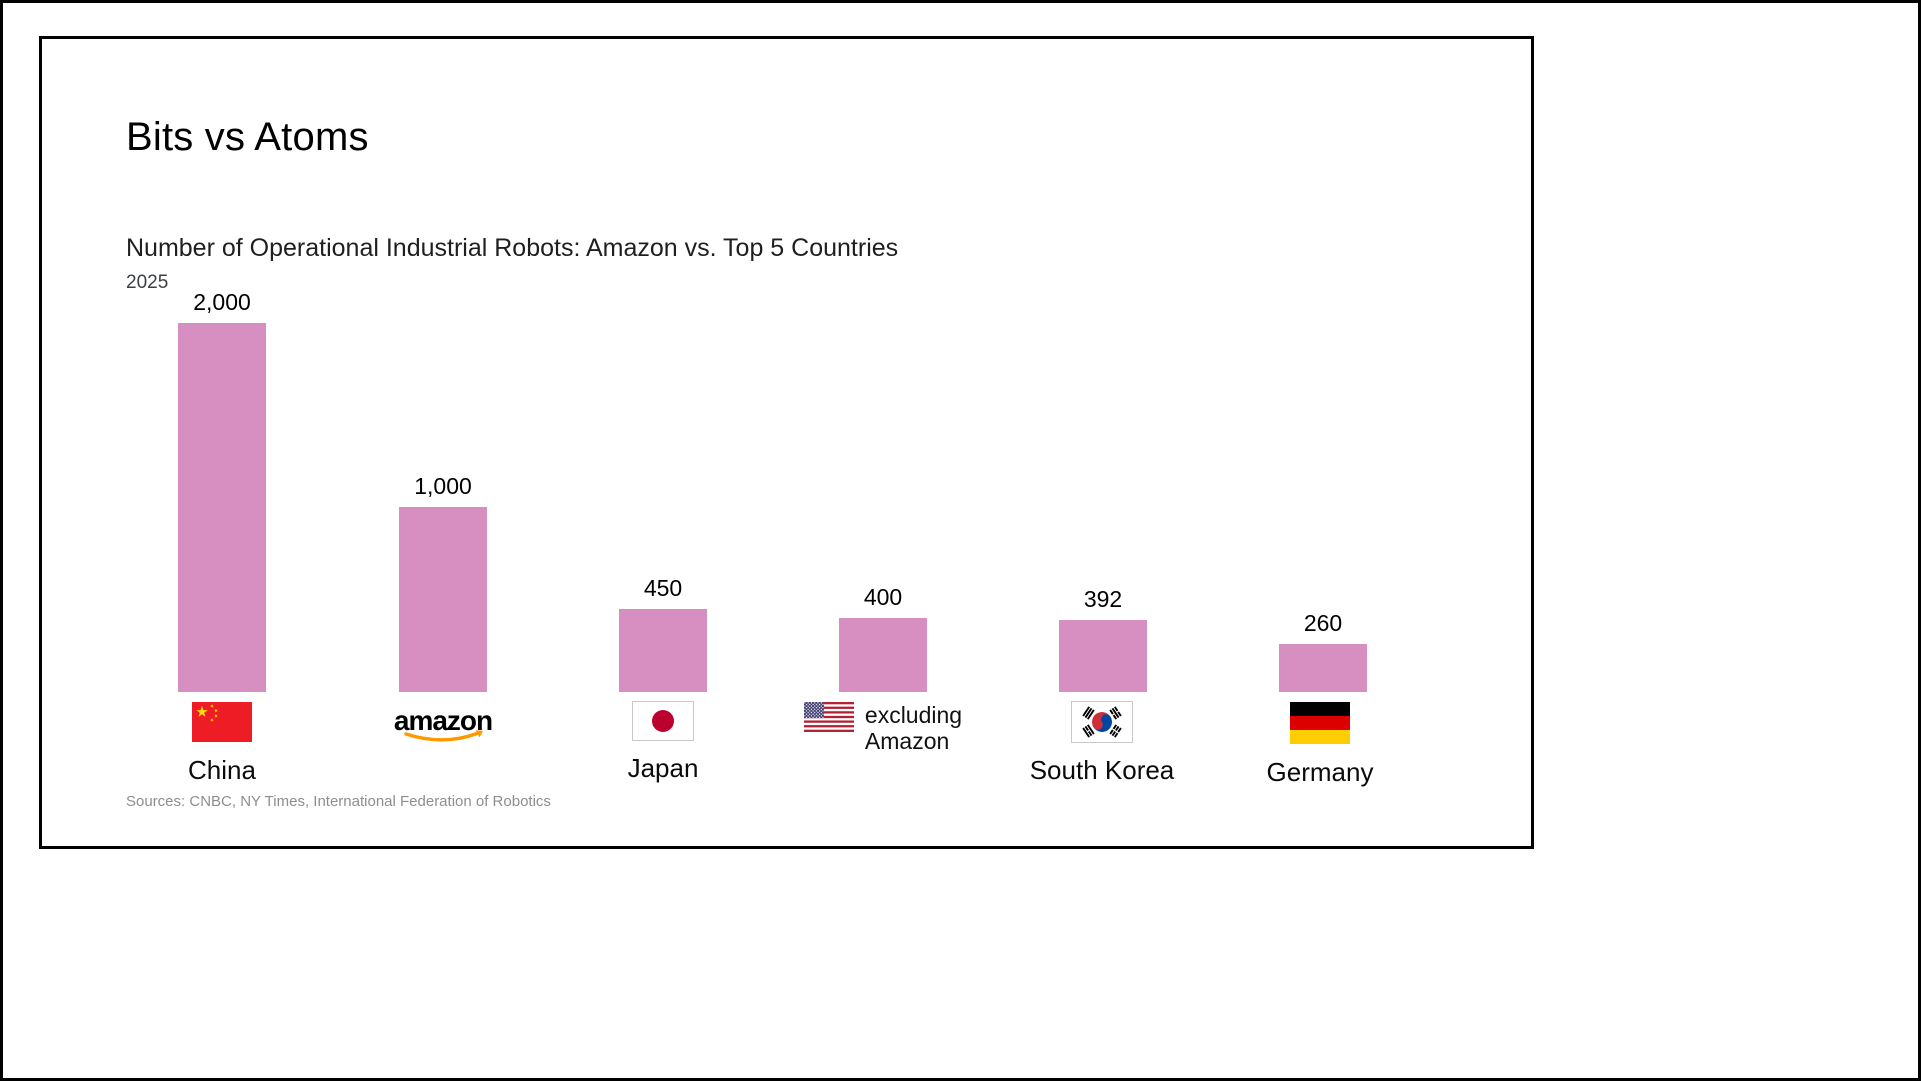 Image resolution: width=1921 pixels, height=1081 pixels. What do you see at coordinates (883, 655) in the screenshot?
I see `bar-us-excluding-amazon` at bounding box center [883, 655].